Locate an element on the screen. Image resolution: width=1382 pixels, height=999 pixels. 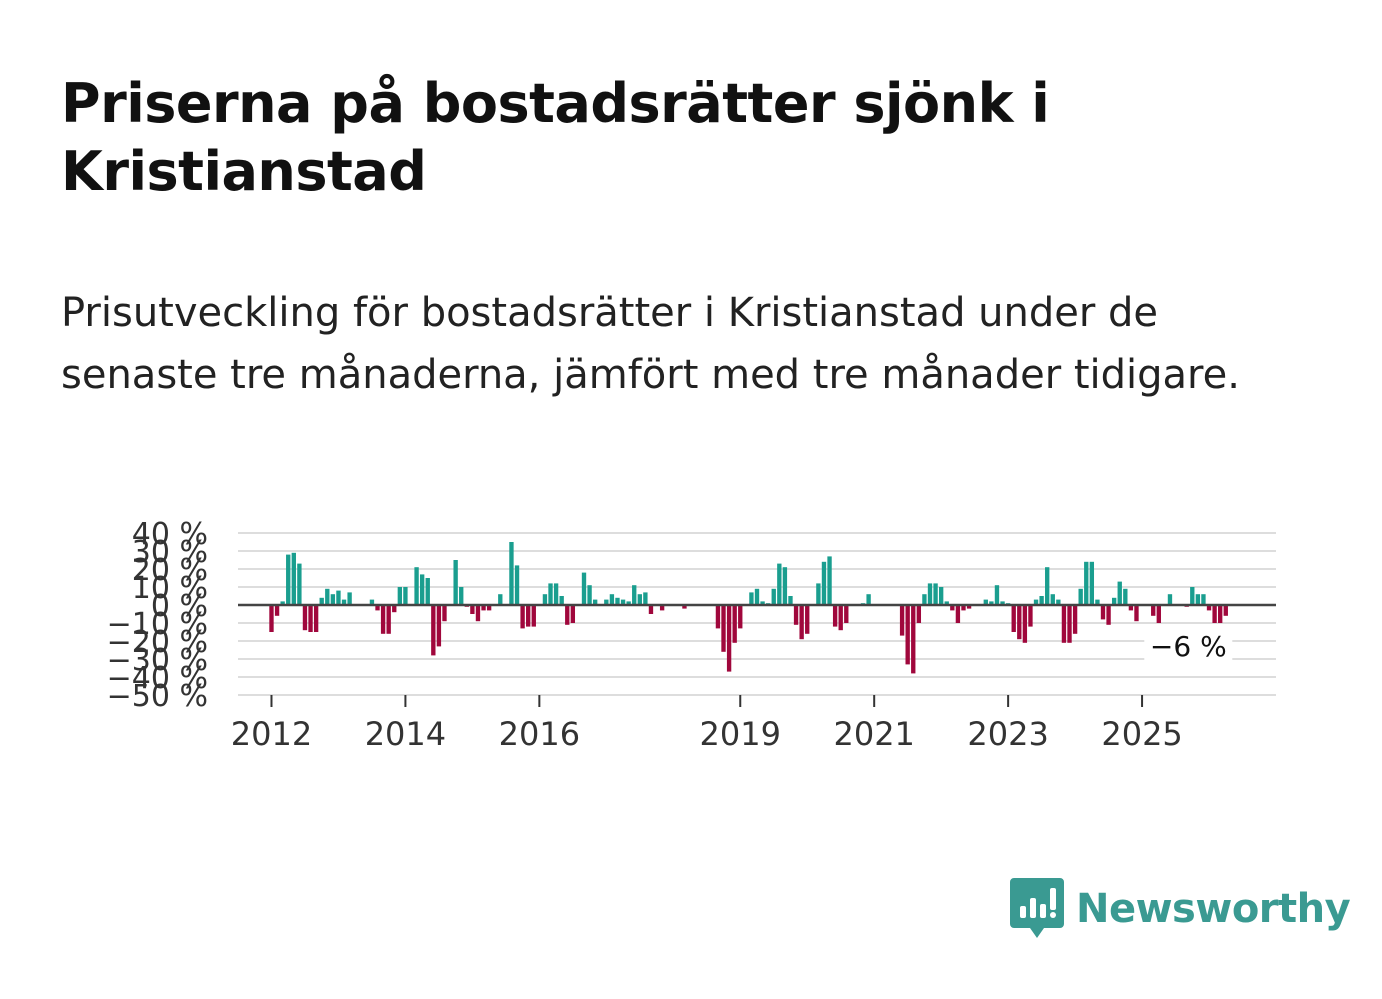
y-tick-label: 10 % is located at coordinates (170, 588).